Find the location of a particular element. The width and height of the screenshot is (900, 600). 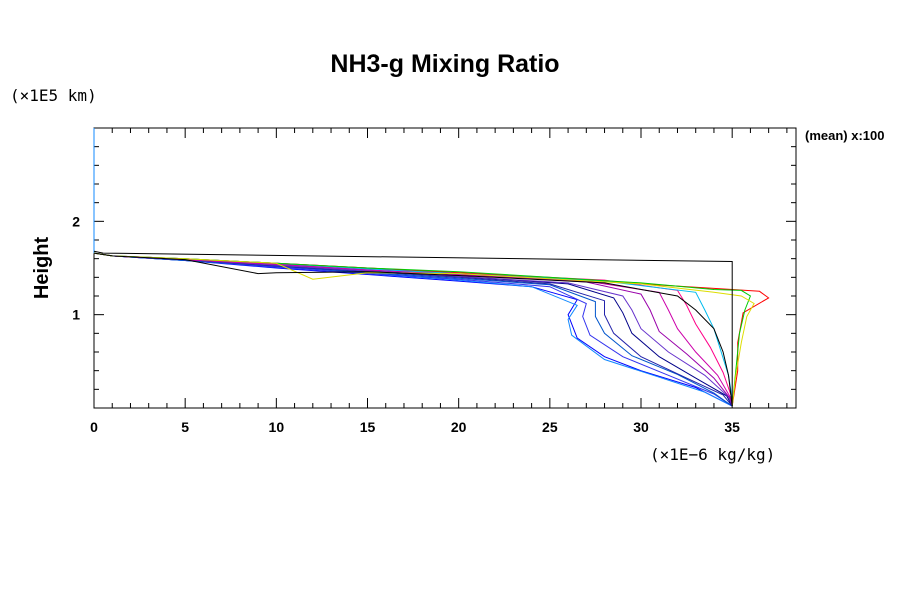

y-tick-label: 2 is located at coordinates (76, 221).